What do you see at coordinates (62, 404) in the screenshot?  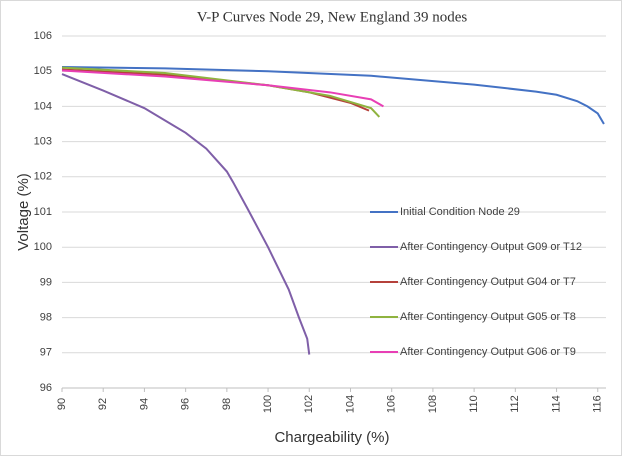 I see `x-tick-label: 90` at bounding box center [62, 404].